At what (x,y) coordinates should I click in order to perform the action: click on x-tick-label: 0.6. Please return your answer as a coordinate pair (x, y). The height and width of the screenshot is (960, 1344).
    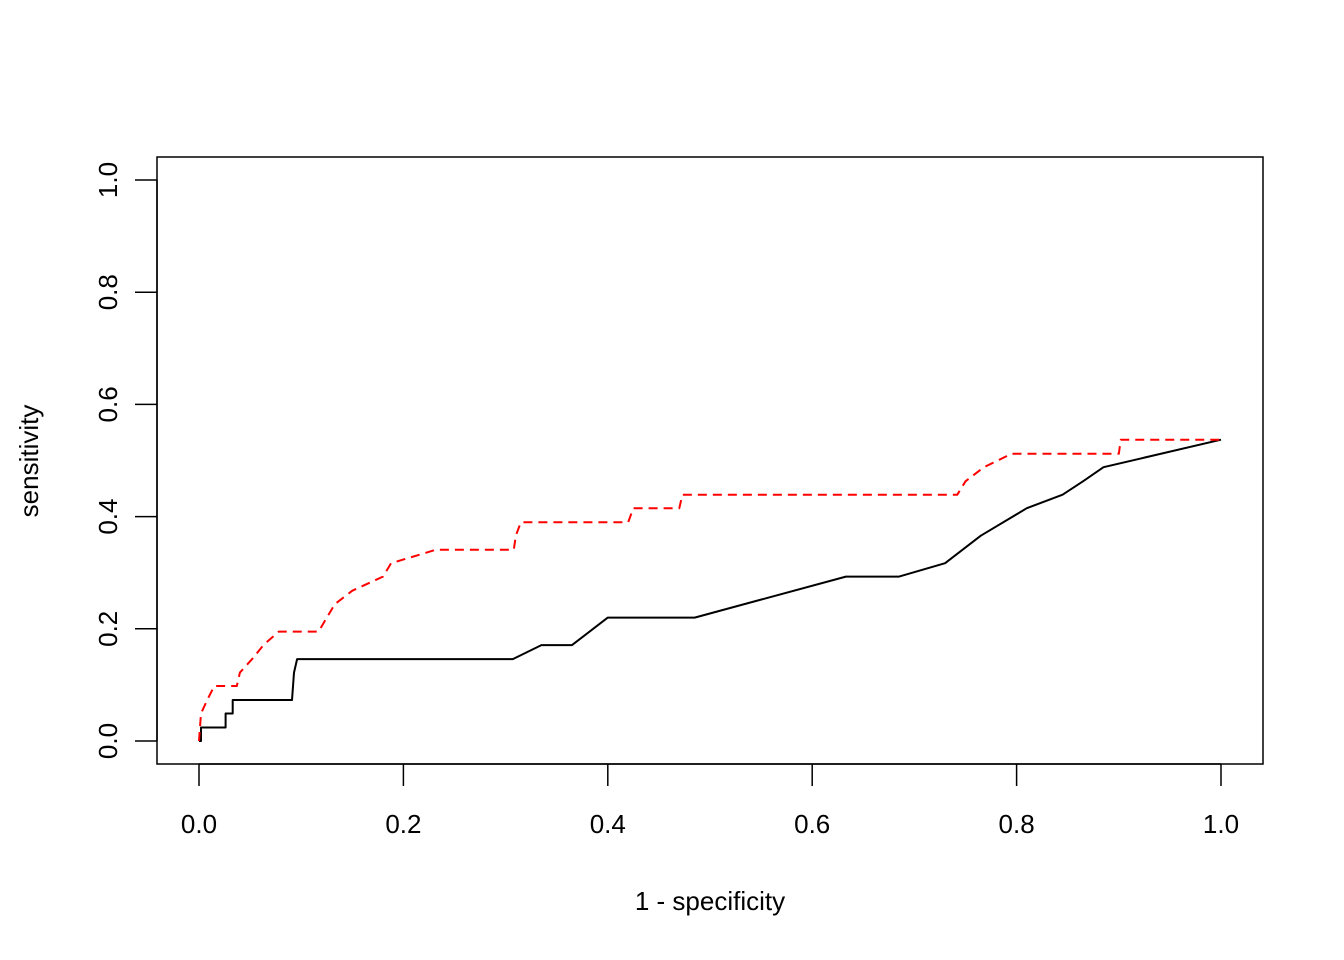
    Looking at the image, I should click on (812, 824).